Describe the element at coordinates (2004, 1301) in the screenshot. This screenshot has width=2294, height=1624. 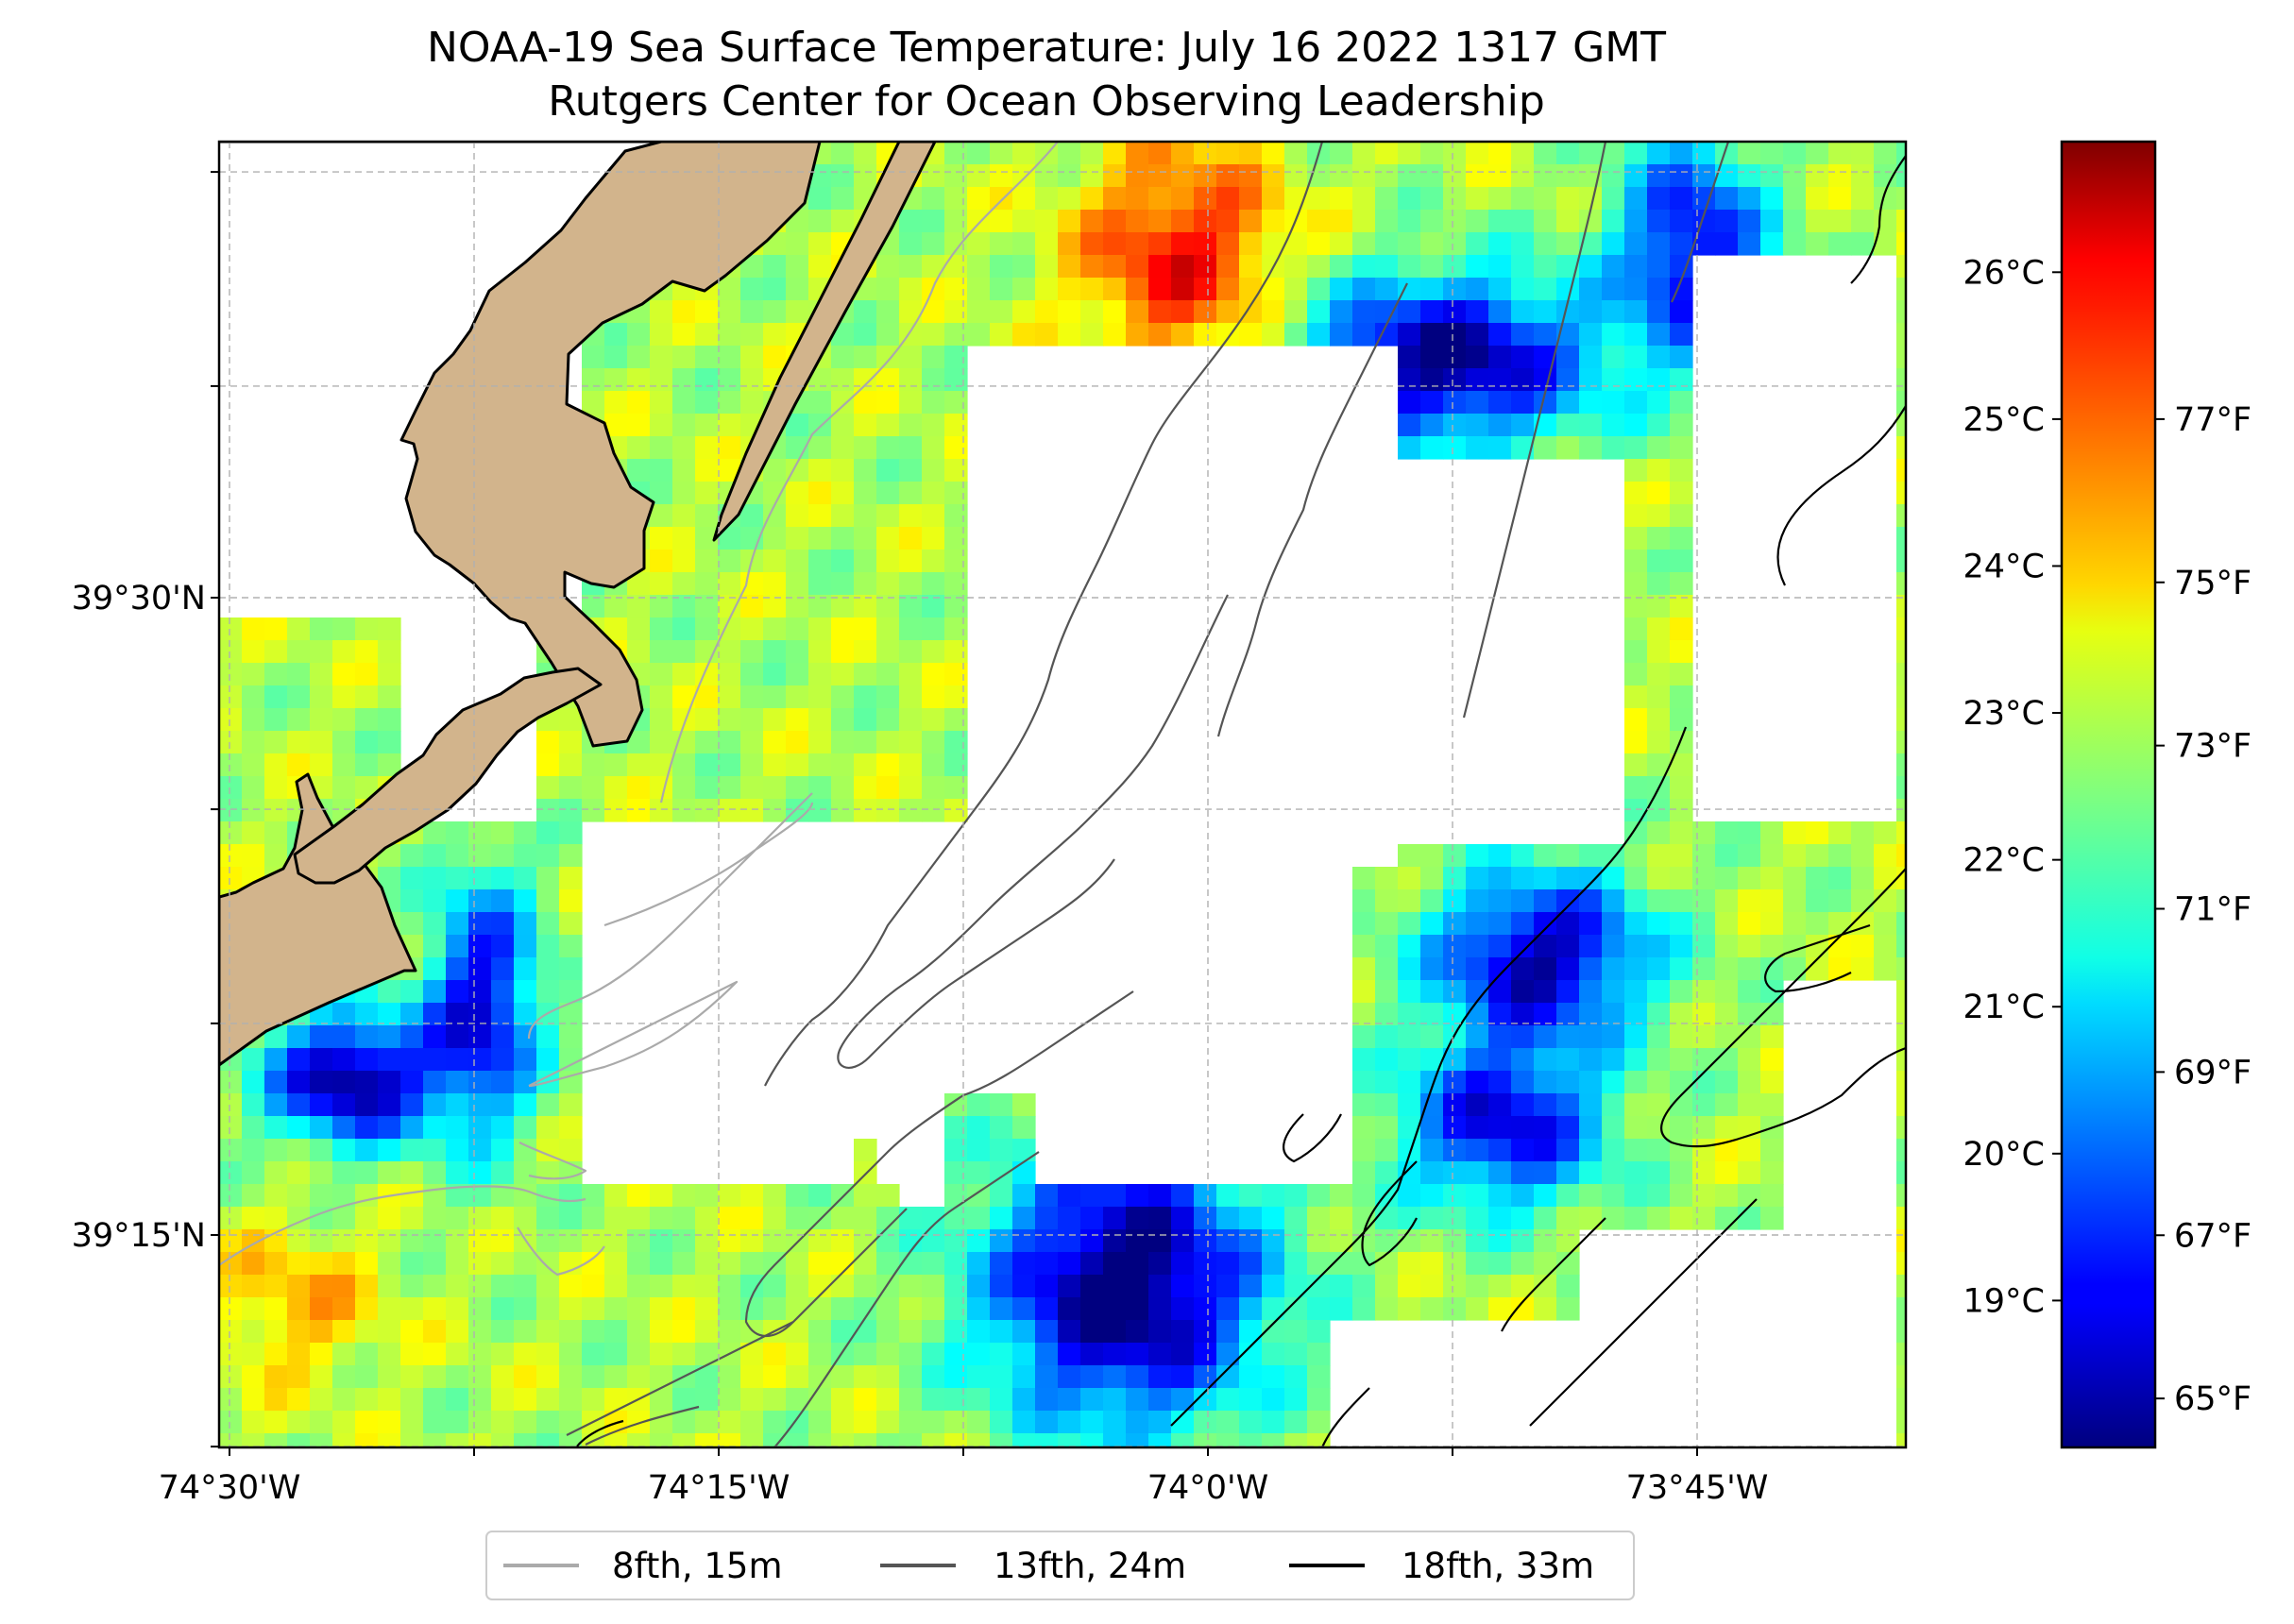
I see `colorbar-label-c: 19°C` at that location.